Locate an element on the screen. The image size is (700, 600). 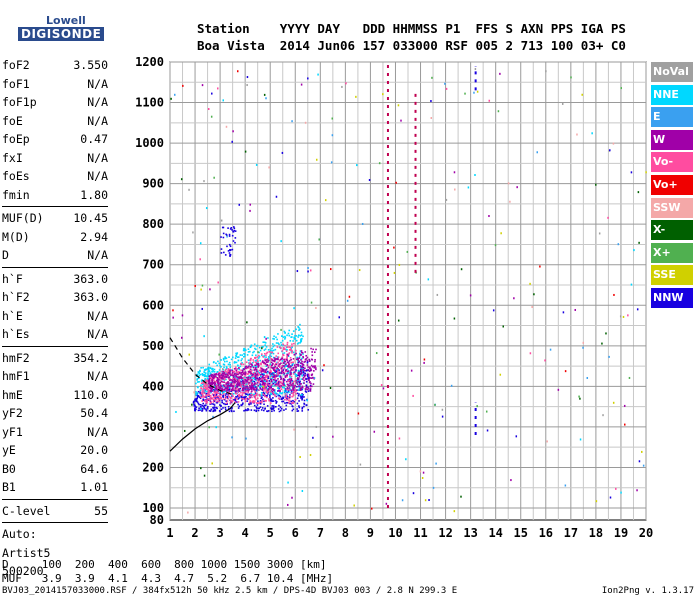
param-value: 354.2 is located at coordinates (90, 357).